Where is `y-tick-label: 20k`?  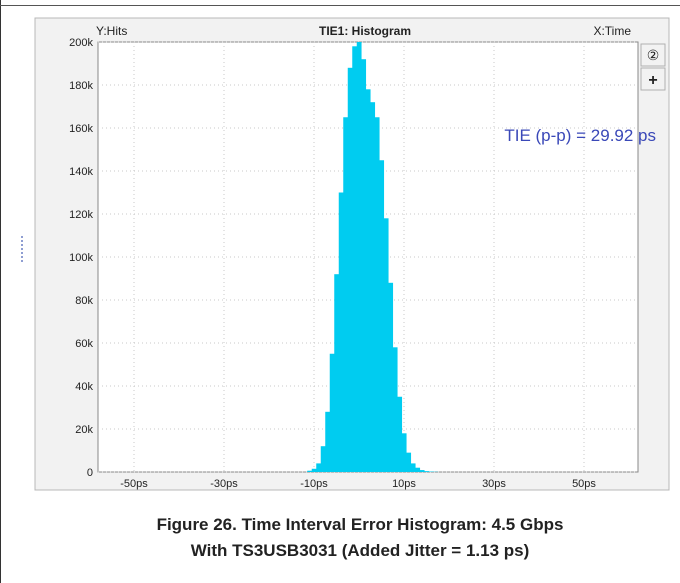
y-tick-label: 20k is located at coordinates (84, 430).